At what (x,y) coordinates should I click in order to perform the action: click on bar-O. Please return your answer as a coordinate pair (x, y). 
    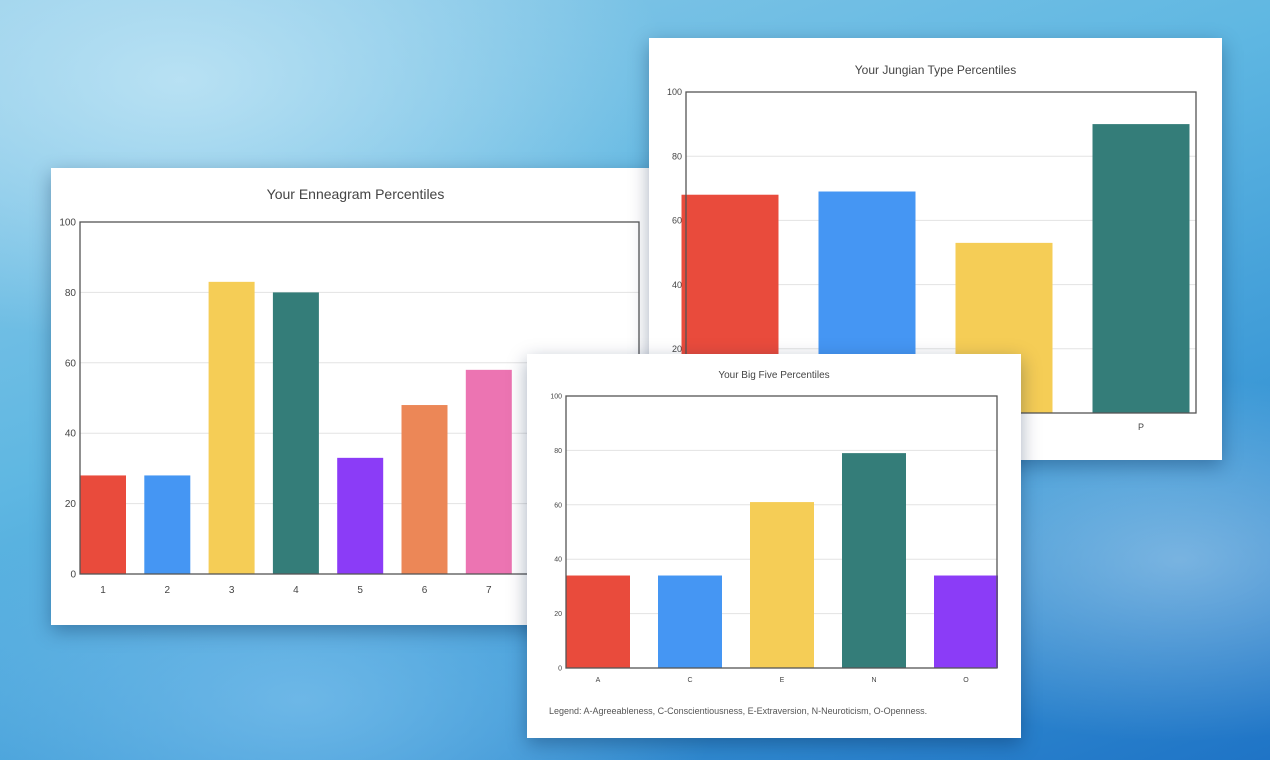
    Looking at the image, I should click on (966, 621).